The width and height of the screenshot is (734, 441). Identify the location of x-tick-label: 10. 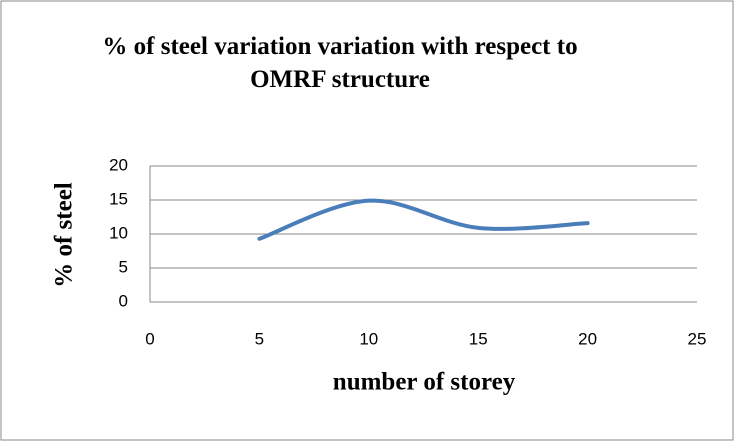
(368, 338).